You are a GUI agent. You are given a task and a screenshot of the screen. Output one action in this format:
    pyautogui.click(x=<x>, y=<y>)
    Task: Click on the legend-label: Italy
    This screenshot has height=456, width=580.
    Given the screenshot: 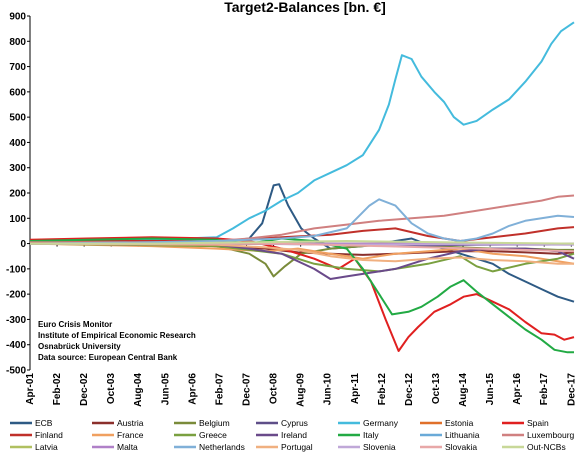 What is the action you would take?
    pyautogui.click(x=371, y=435)
    